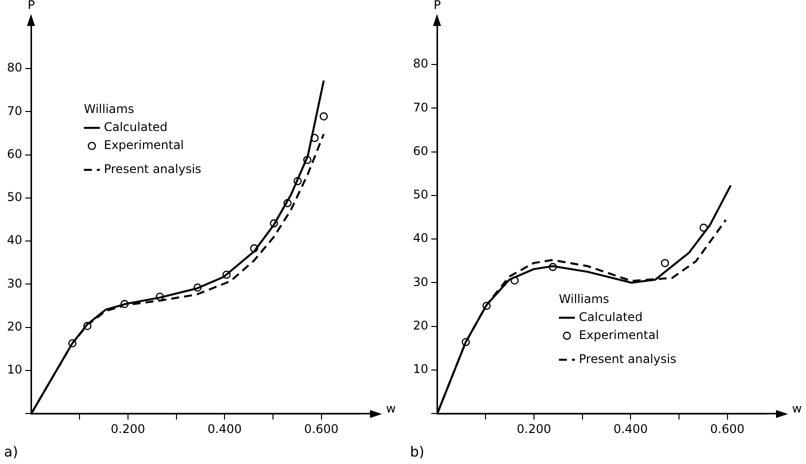 The width and height of the screenshot is (806, 464). I want to click on text: a), so click(11, 452).